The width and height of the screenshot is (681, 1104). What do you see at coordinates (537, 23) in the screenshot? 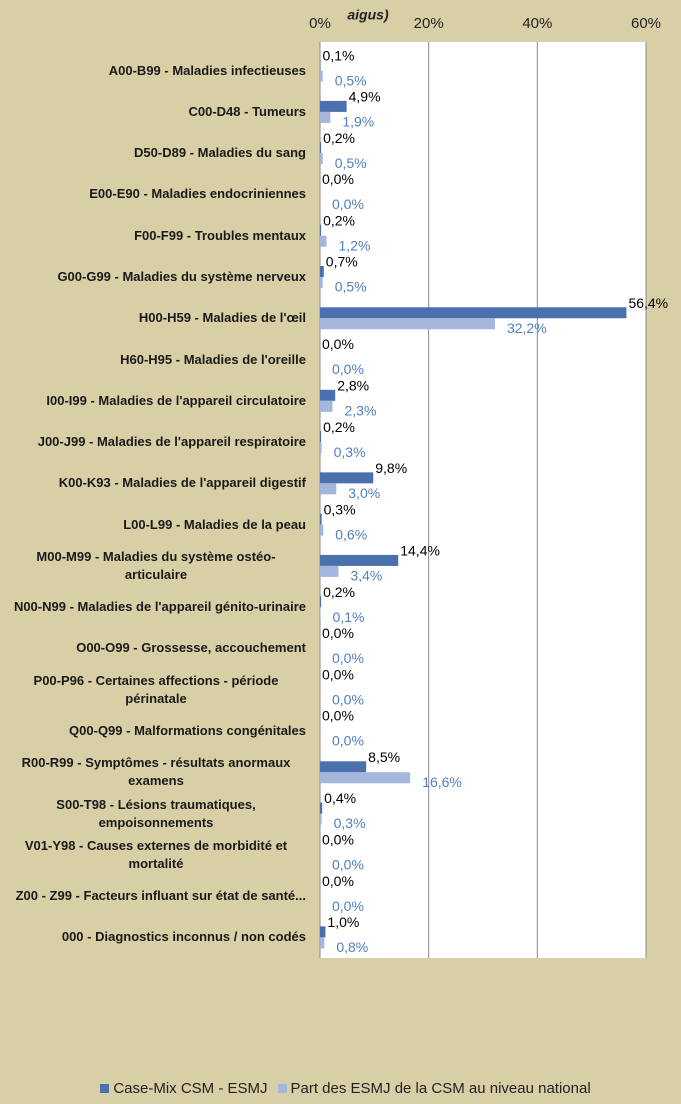
I see `x-tick-label: 40%` at bounding box center [537, 23].